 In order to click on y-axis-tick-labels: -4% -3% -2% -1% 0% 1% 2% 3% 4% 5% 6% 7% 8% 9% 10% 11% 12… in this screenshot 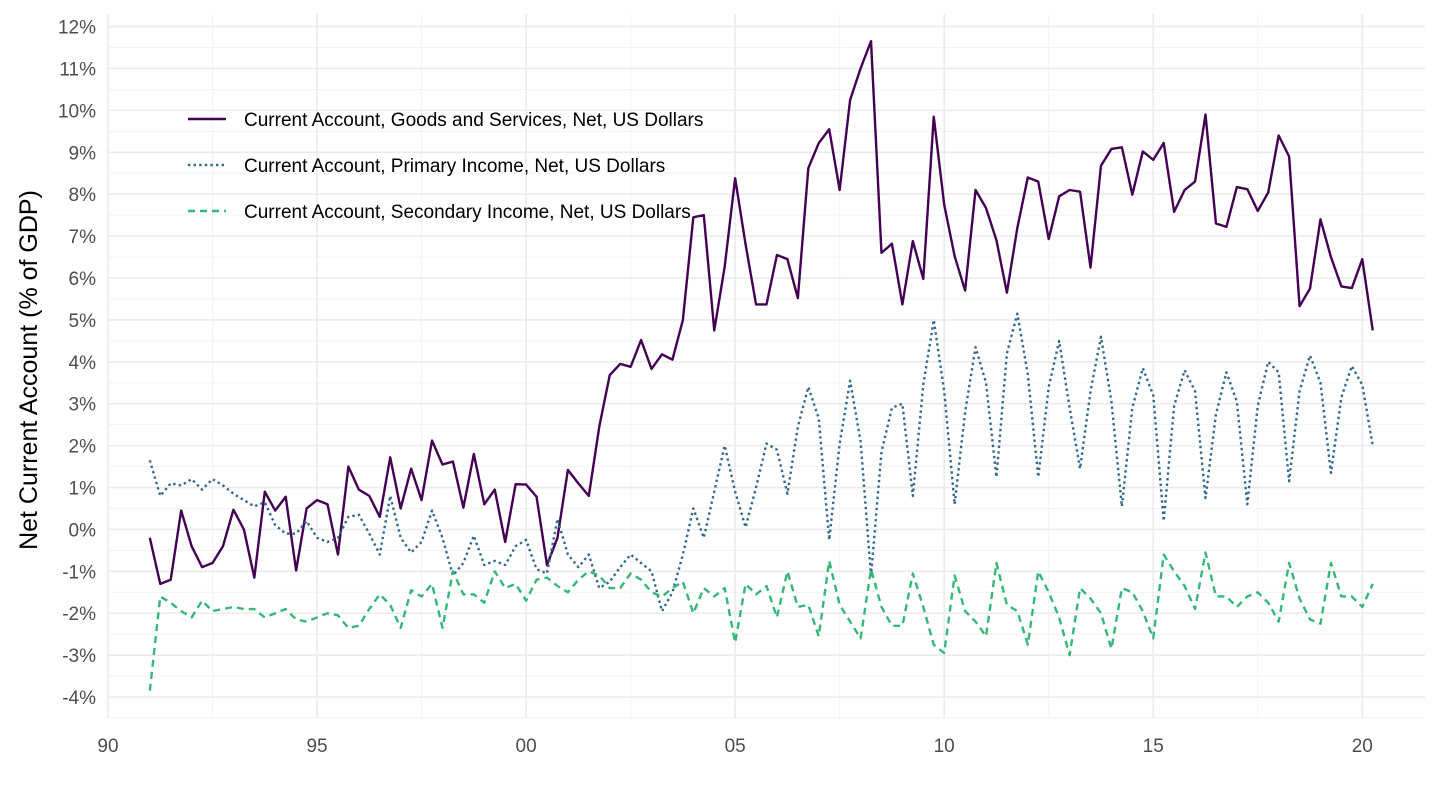, I will do `click(77, 363)`.